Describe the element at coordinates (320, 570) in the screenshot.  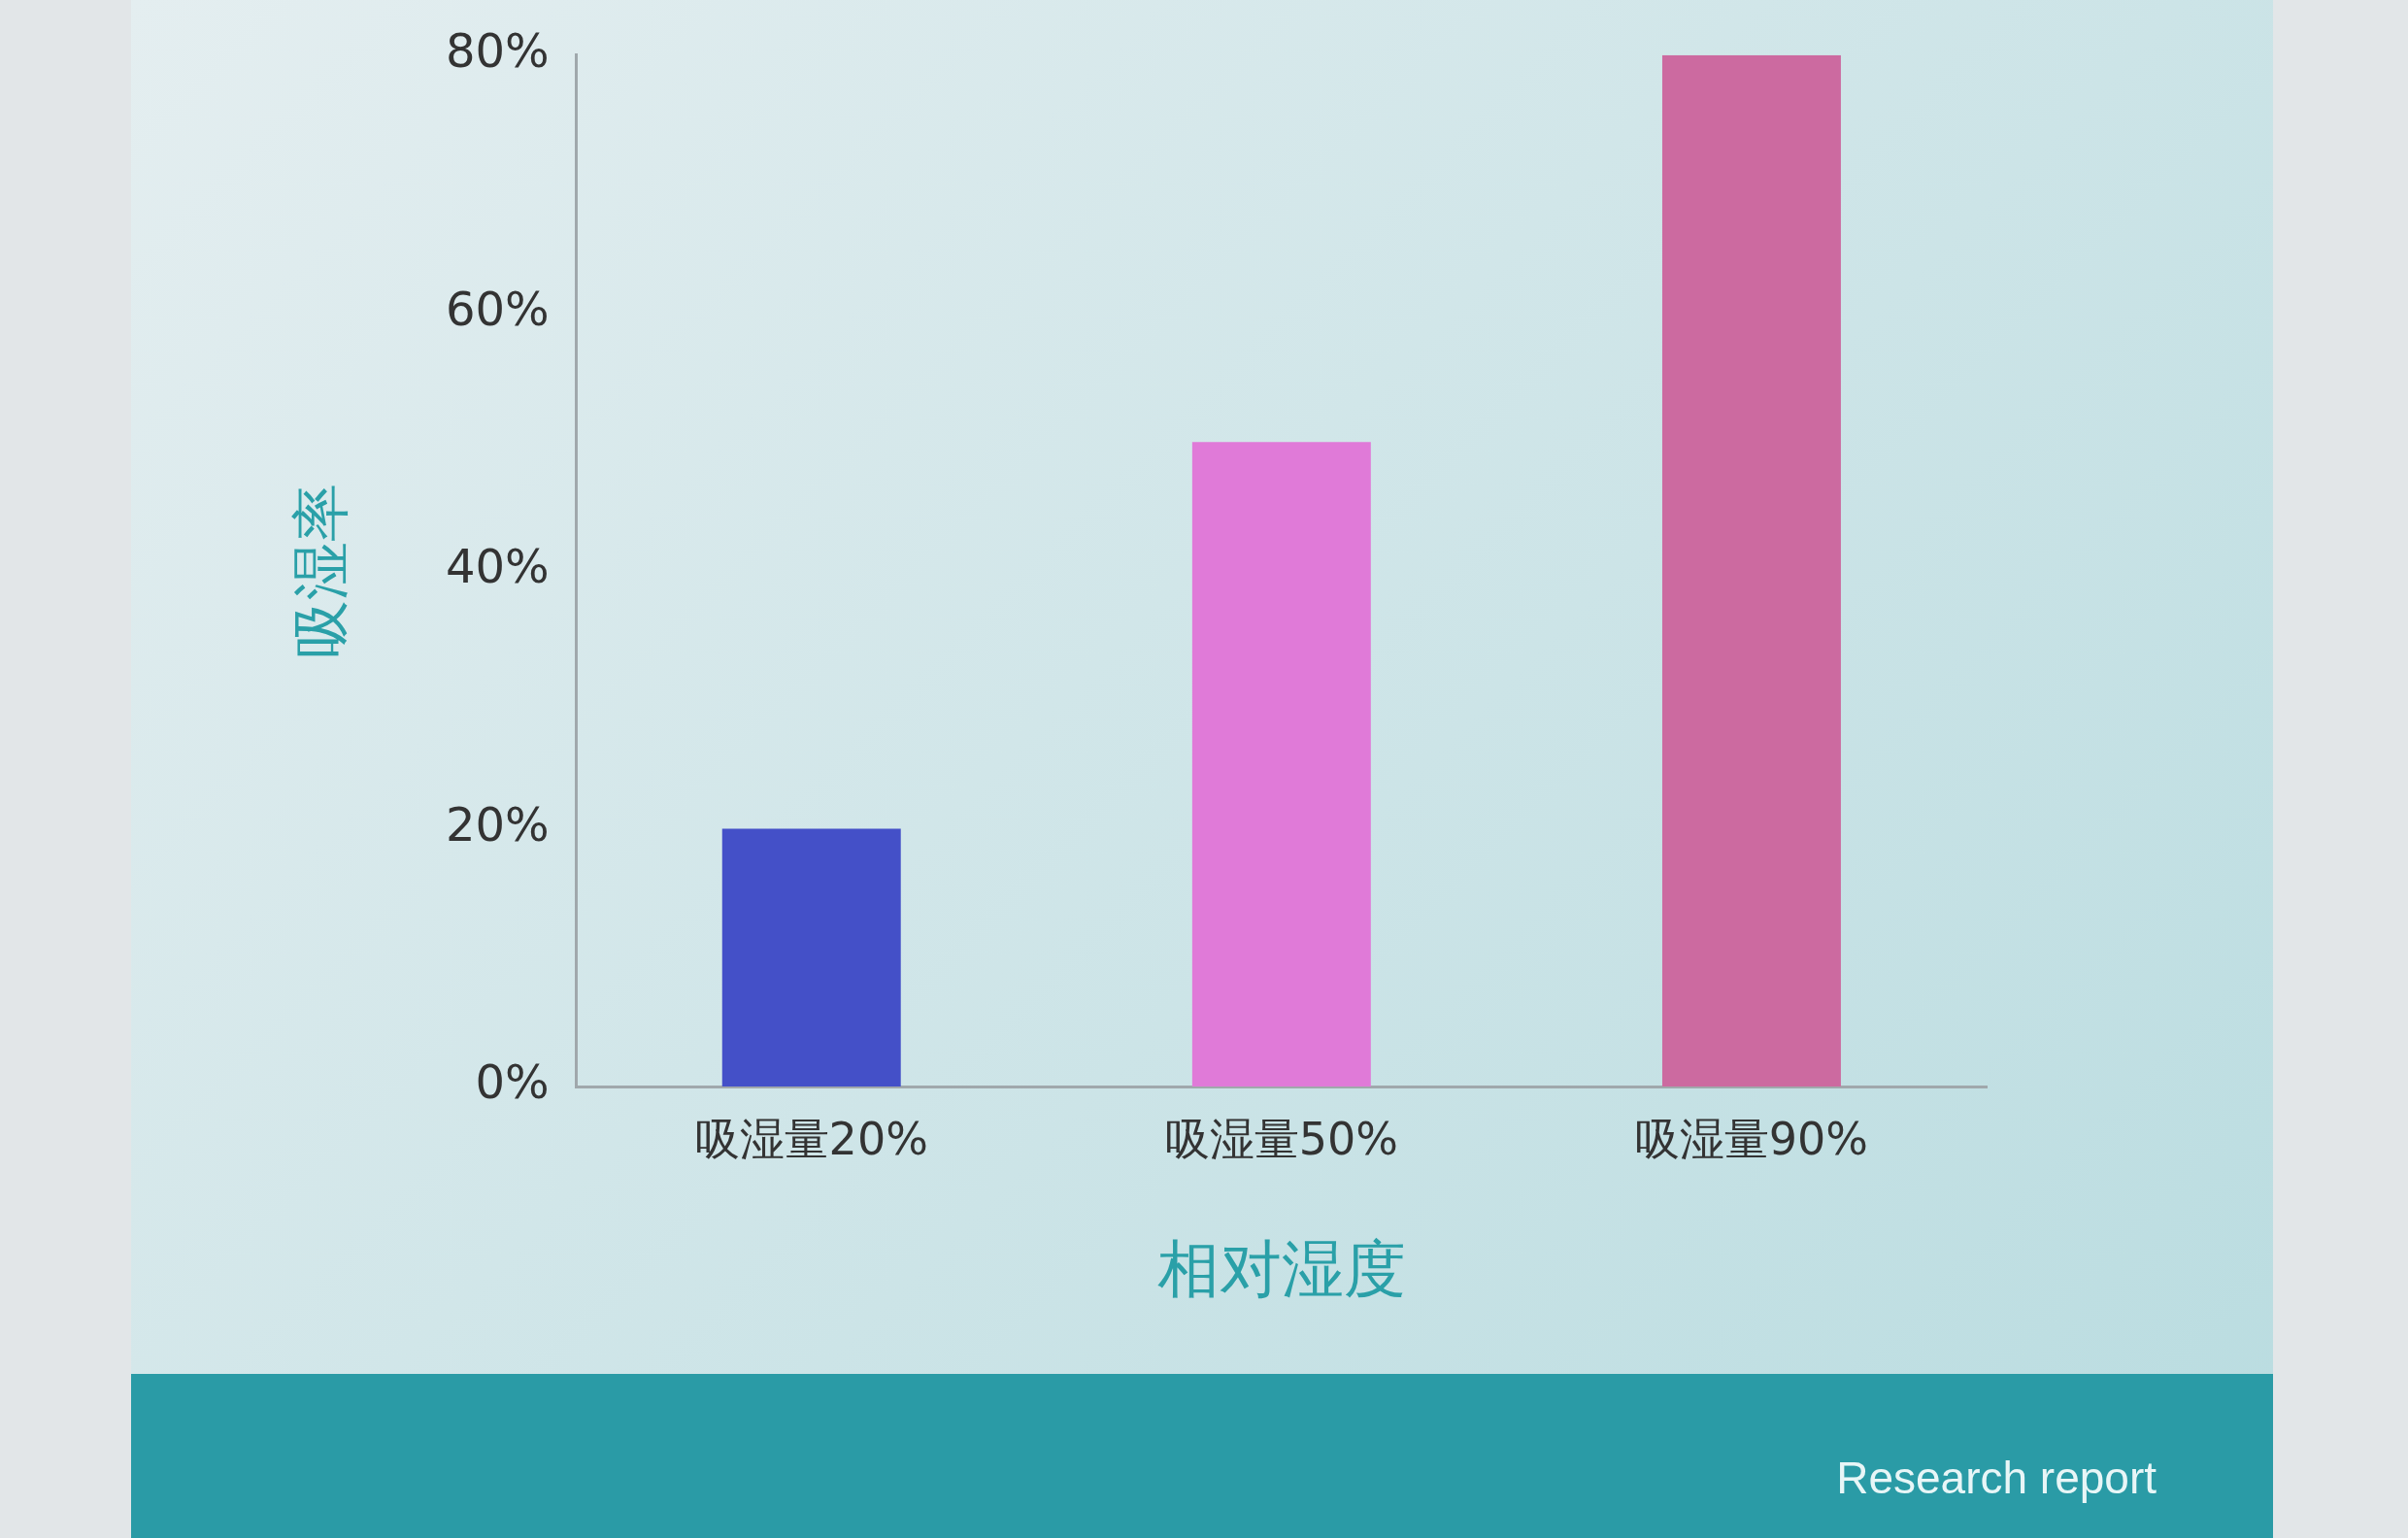
I see `y-axis-title: 吸湿率` at that location.